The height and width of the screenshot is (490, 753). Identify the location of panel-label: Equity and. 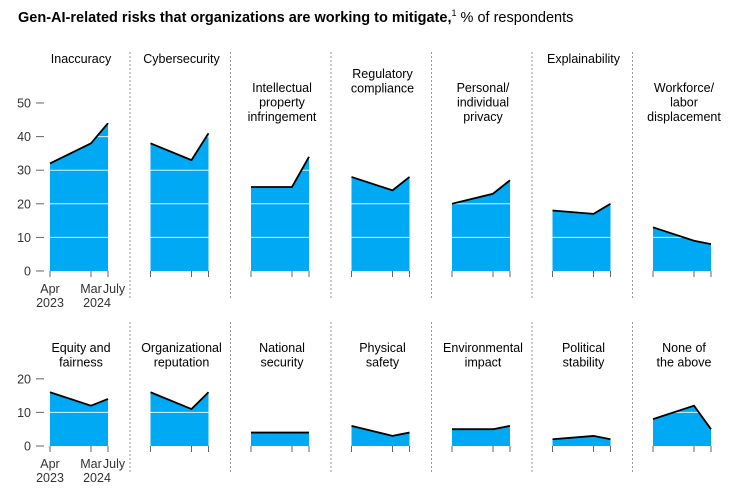
(80, 348).